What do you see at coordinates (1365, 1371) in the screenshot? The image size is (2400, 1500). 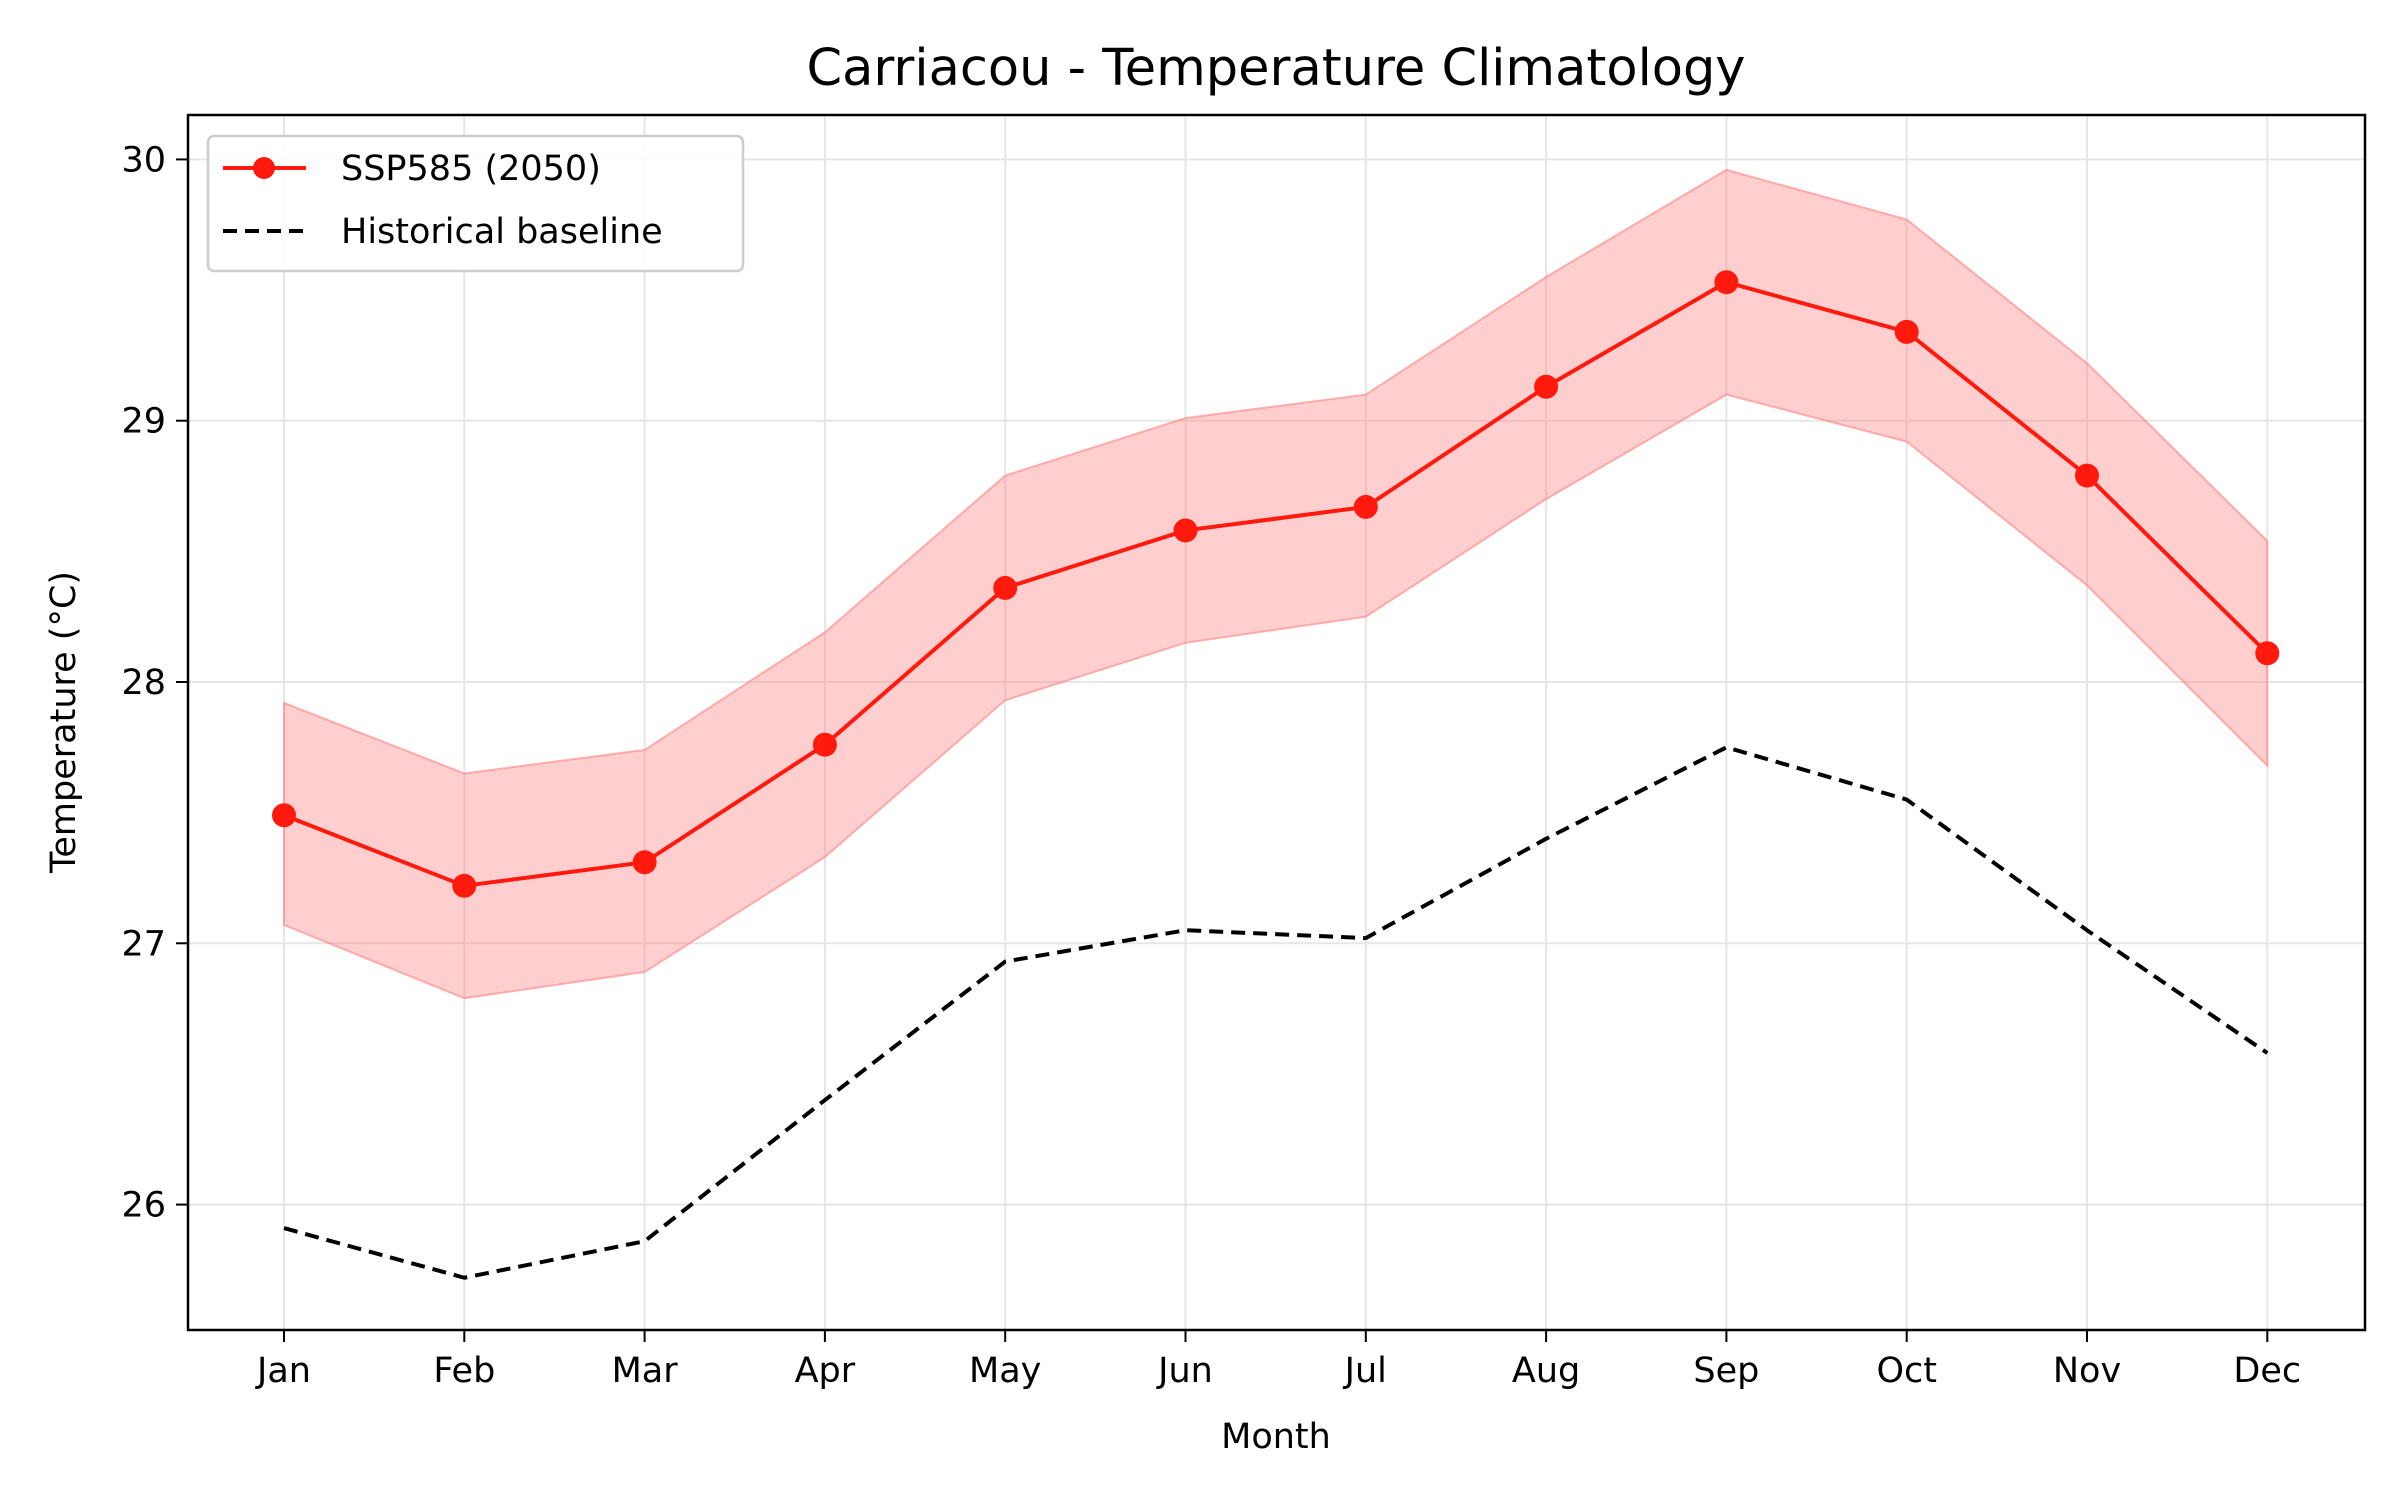 I see `x-tick-label: Jul` at bounding box center [1365, 1371].